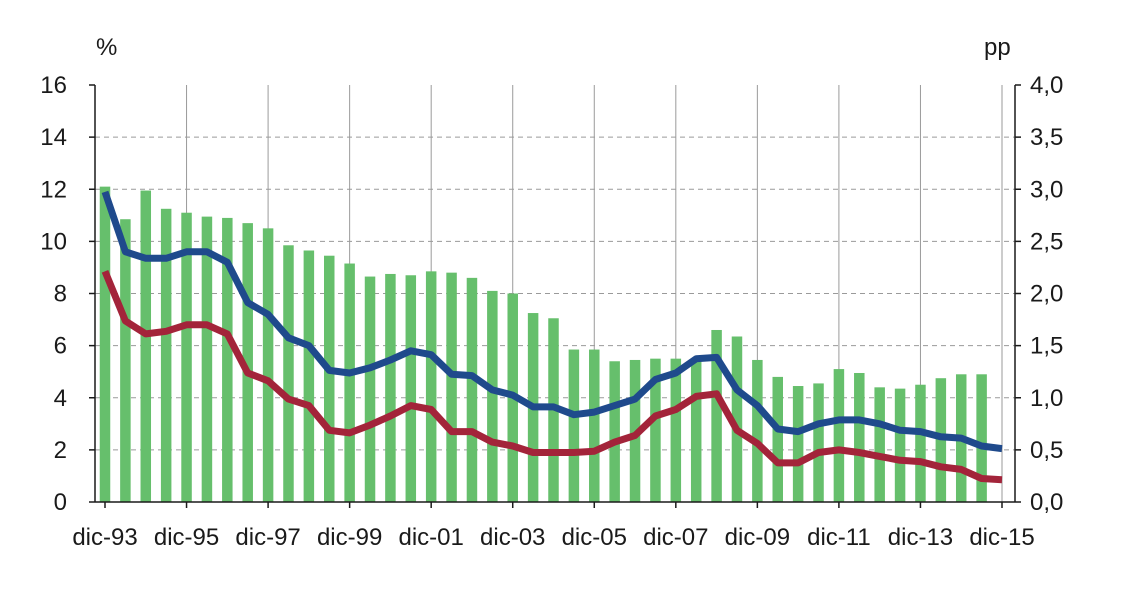 Image resolution: width=1128 pixels, height=591 pixels. Describe the element at coordinates (60, 450) in the screenshot. I see `left-tick-label: 2` at that location.